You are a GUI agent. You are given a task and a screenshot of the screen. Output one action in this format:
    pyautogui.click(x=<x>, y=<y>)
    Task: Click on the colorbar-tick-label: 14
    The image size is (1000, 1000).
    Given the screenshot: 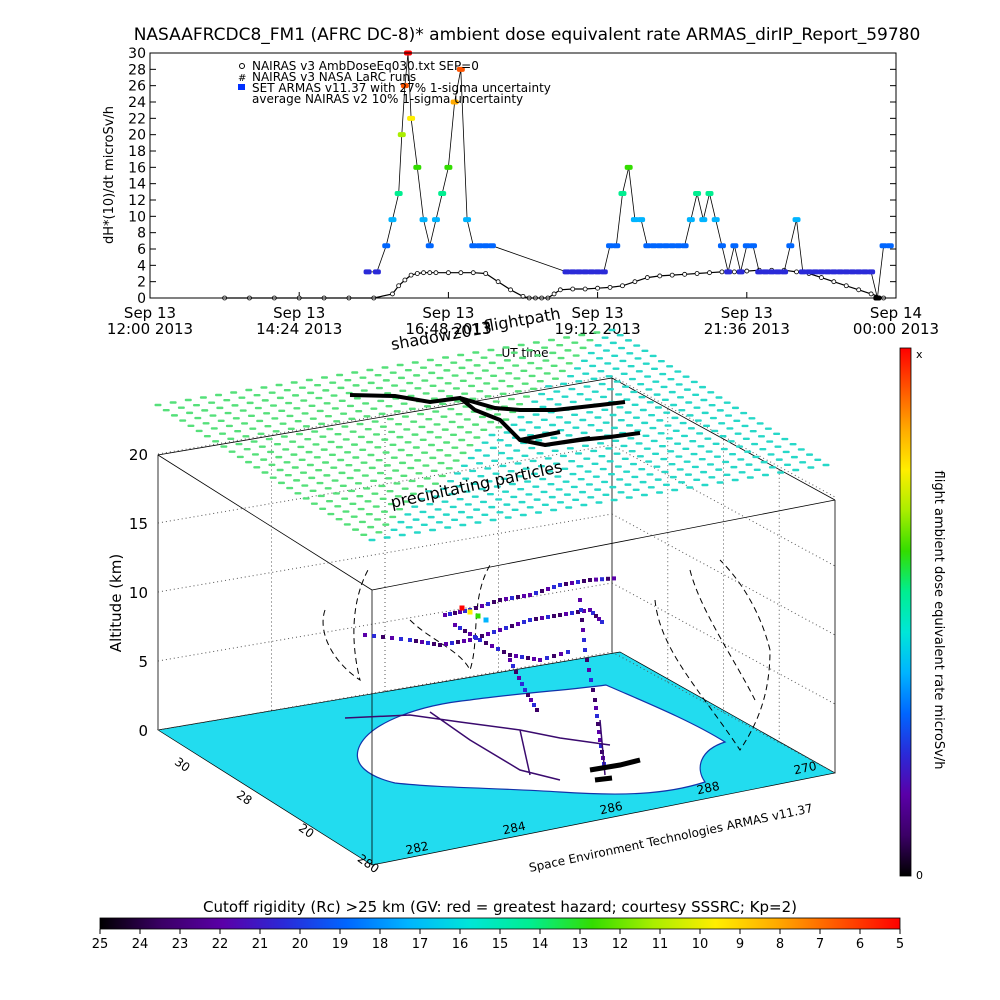 What is the action you would take?
    pyautogui.click(x=540, y=944)
    